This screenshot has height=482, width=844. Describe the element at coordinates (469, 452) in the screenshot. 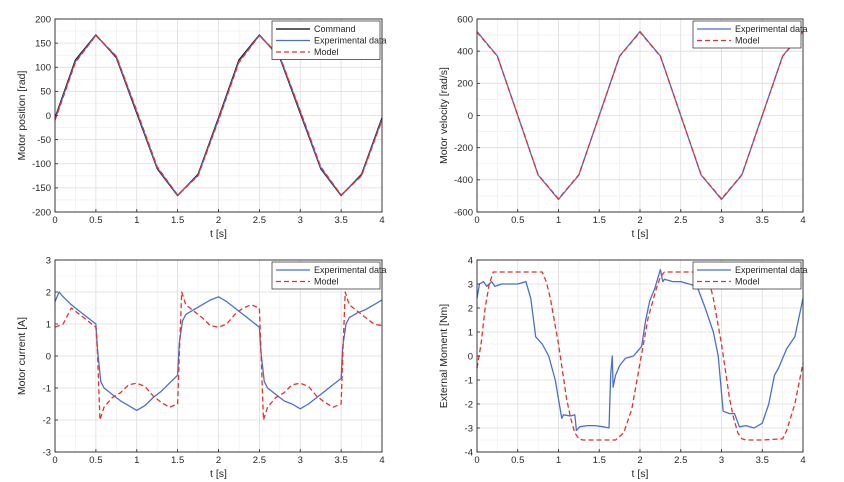

I see `y-tick-label: -4` at that location.